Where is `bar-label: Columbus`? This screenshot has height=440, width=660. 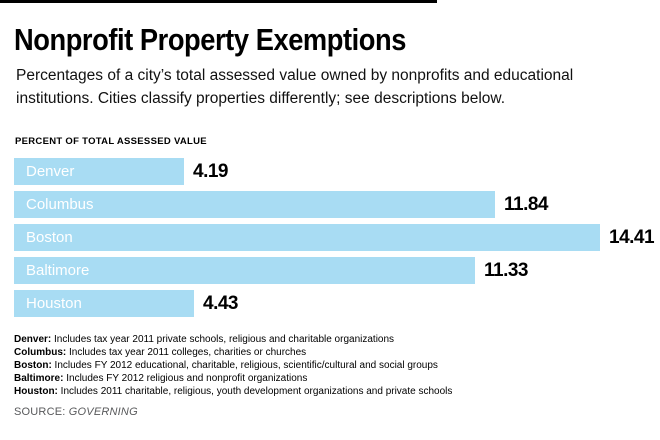
bar-label: Columbus is located at coordinates (60, 204).